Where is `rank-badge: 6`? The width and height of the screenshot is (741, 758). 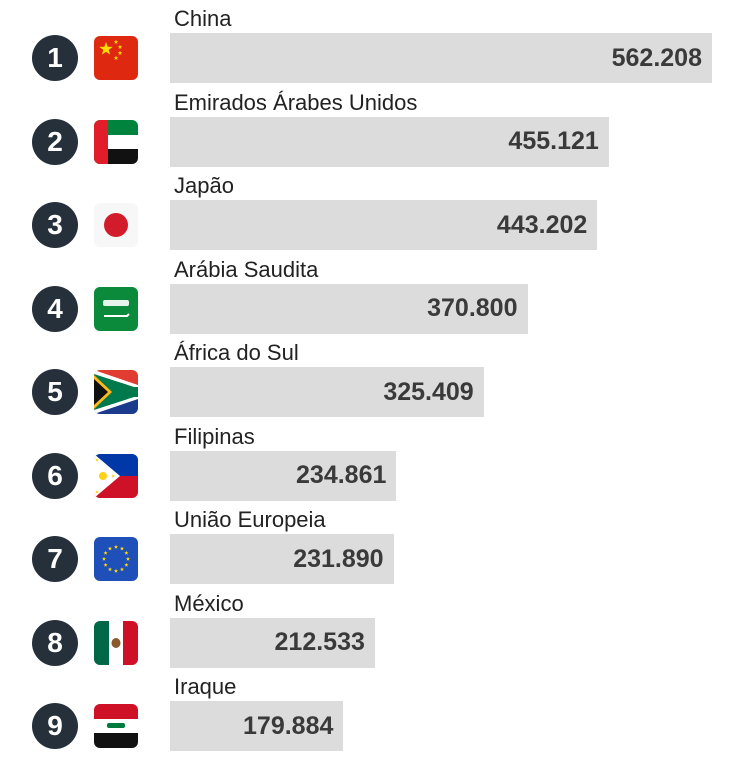
rank-badge: 6 is located at coordinates (55, 475).